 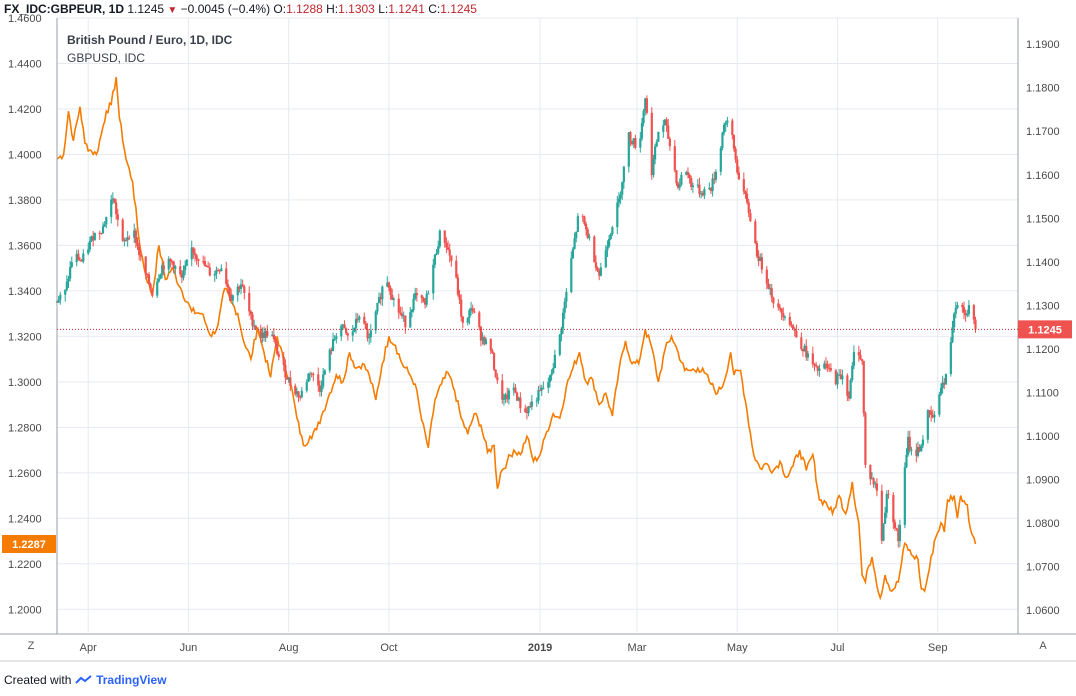 I want to click on left-axis-tick-label: 1.3800, so click(x=25, y=201).